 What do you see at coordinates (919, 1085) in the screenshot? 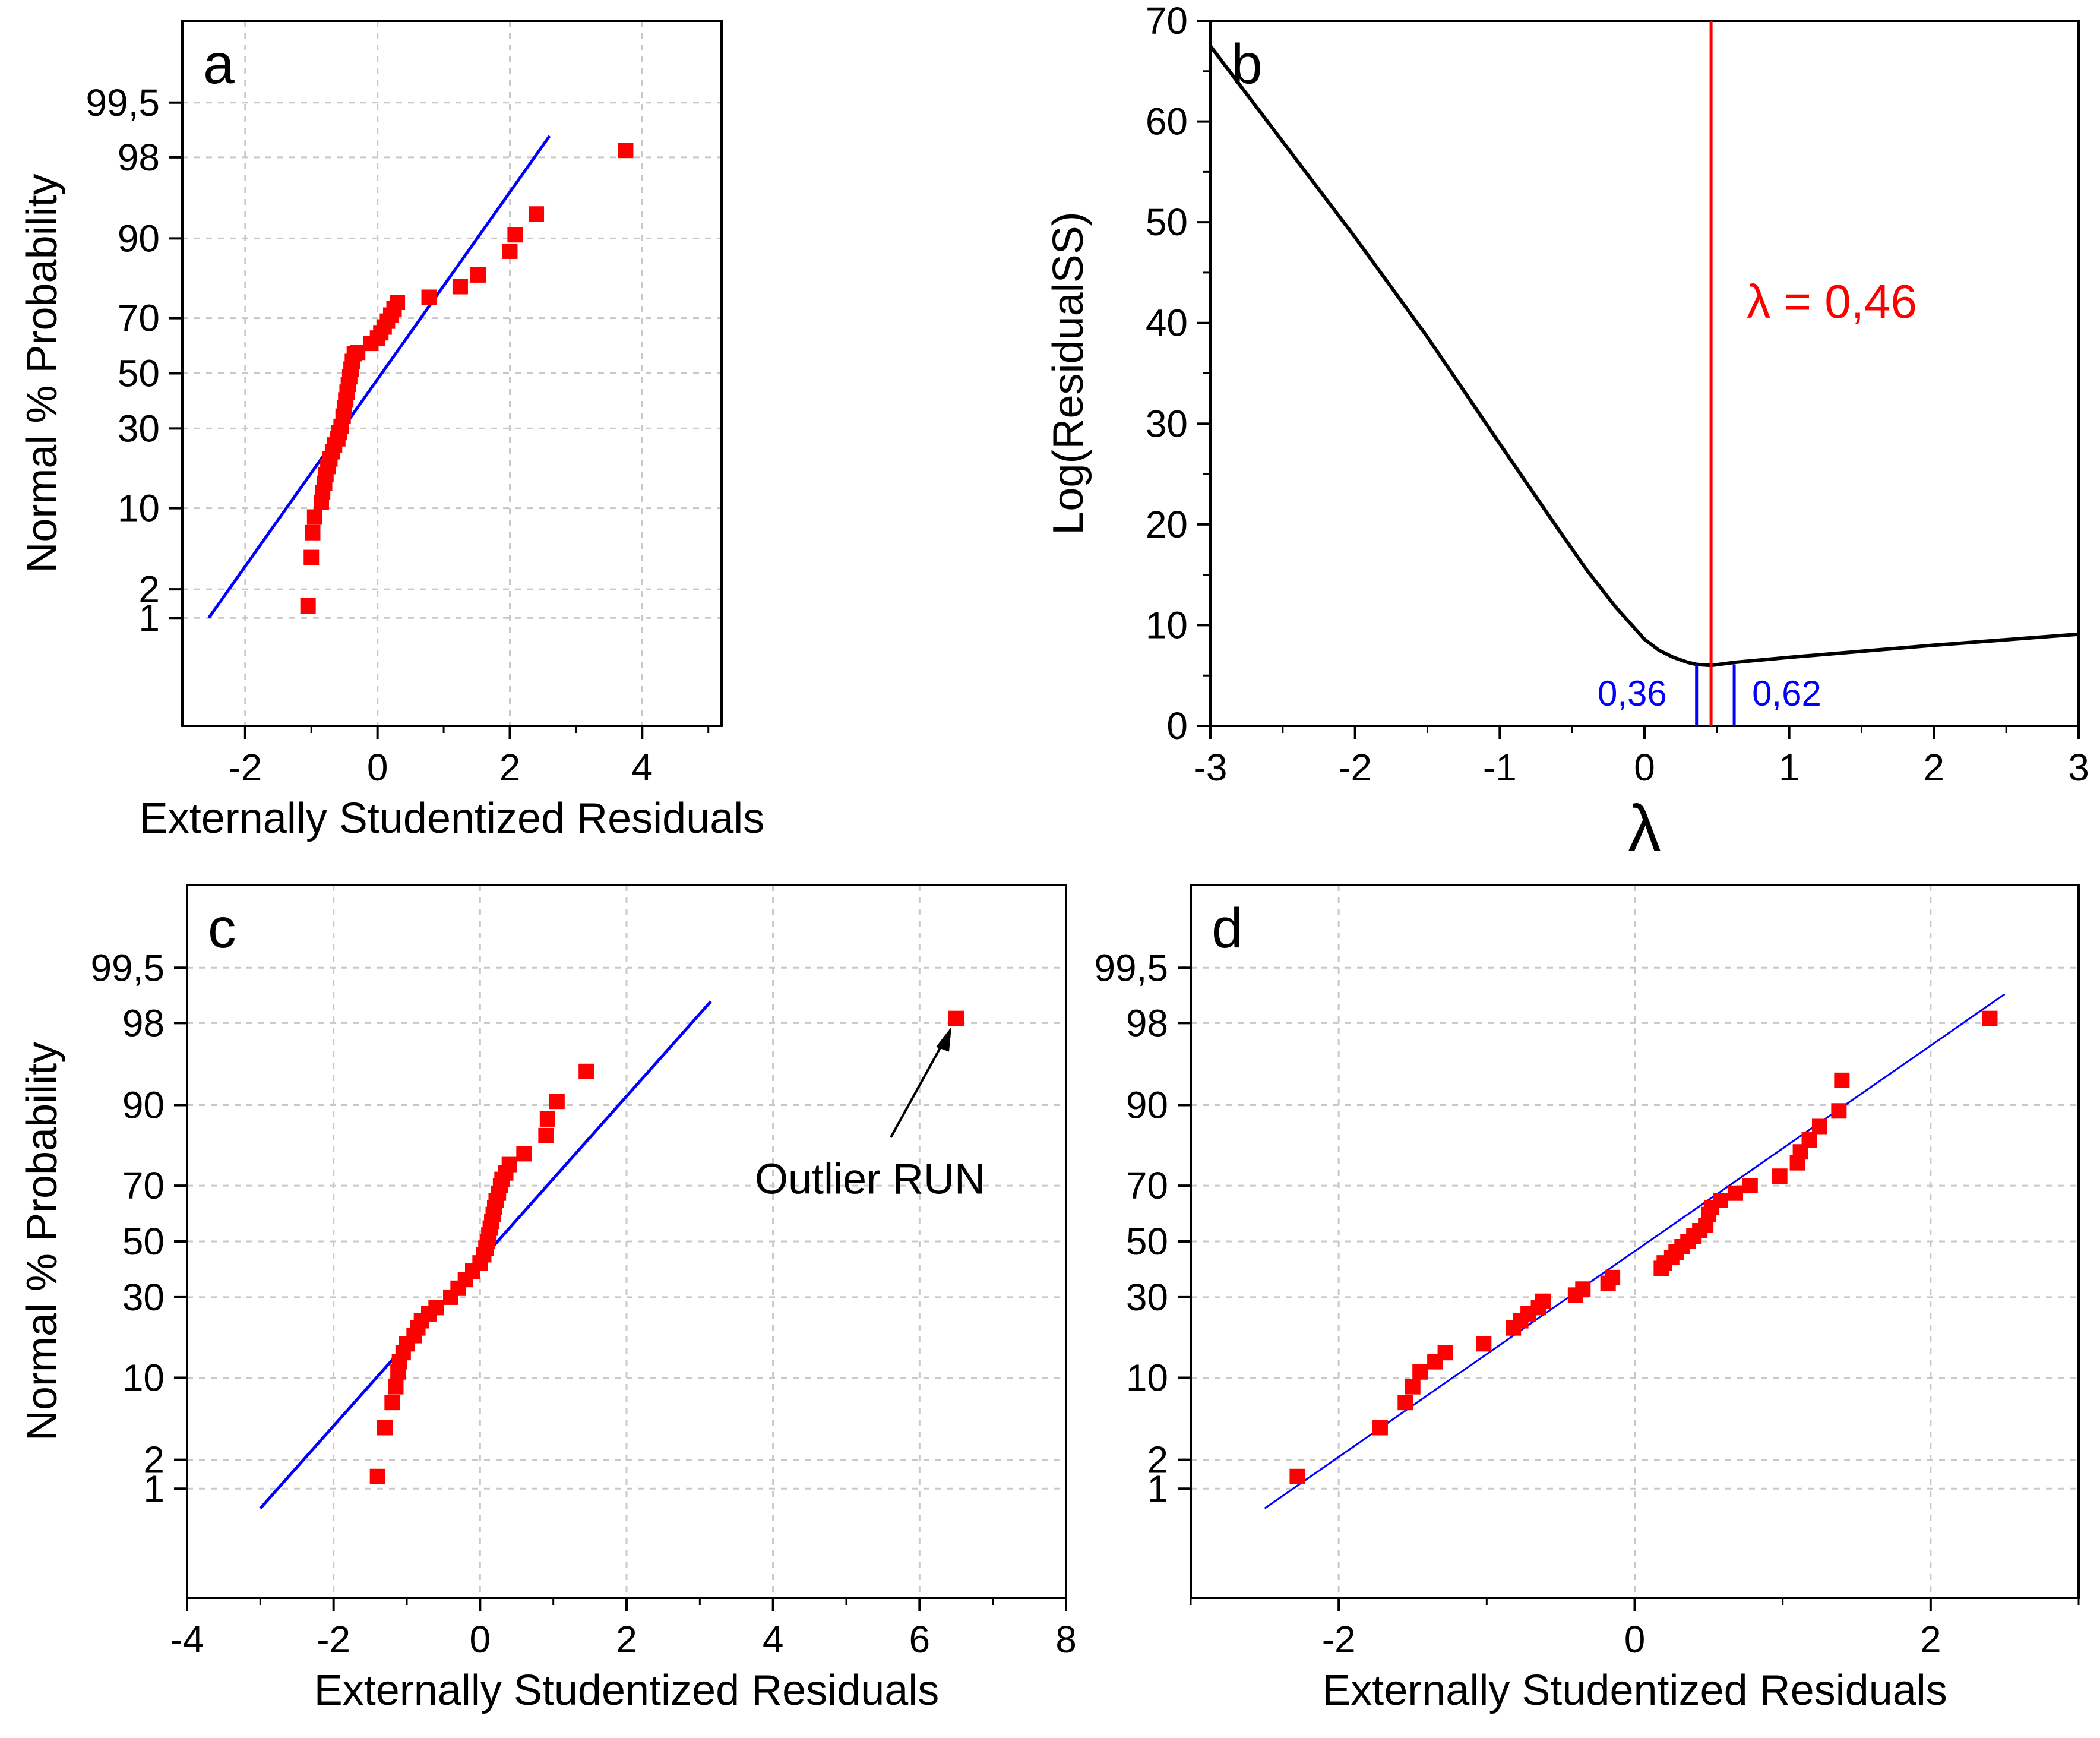
I see `outlier-arrow` at bounding box center [919, 1085].